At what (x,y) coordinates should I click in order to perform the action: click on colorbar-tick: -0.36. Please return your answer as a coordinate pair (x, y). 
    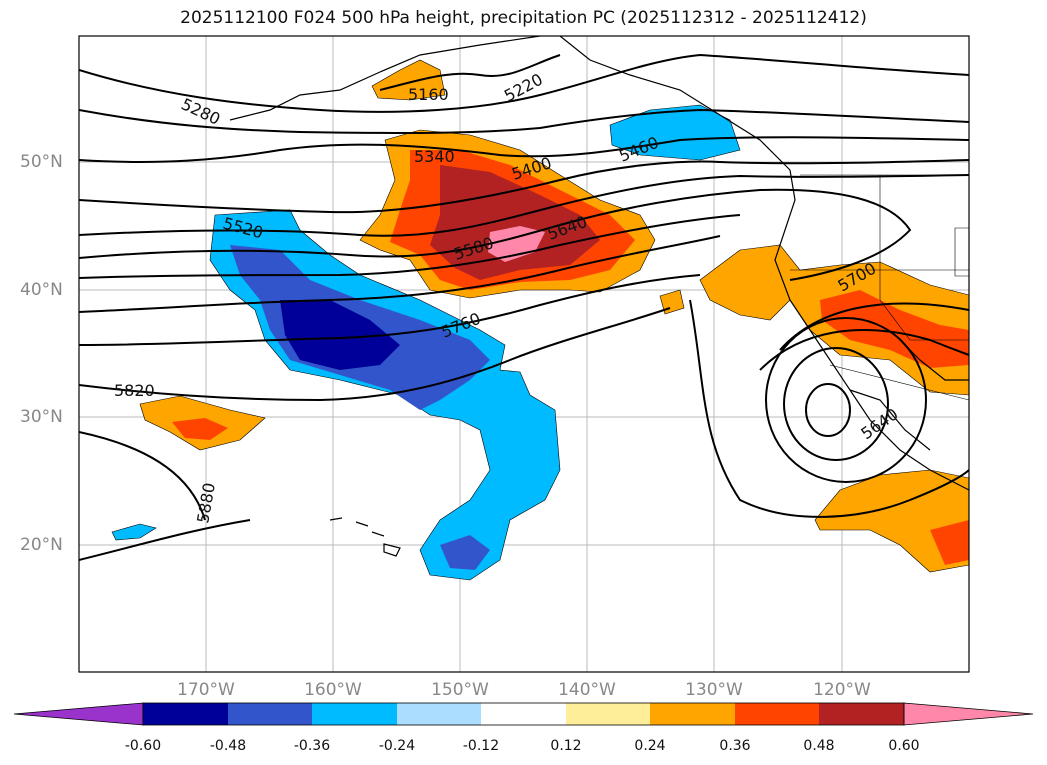
    Looking at the image, I should click on (312, 746).